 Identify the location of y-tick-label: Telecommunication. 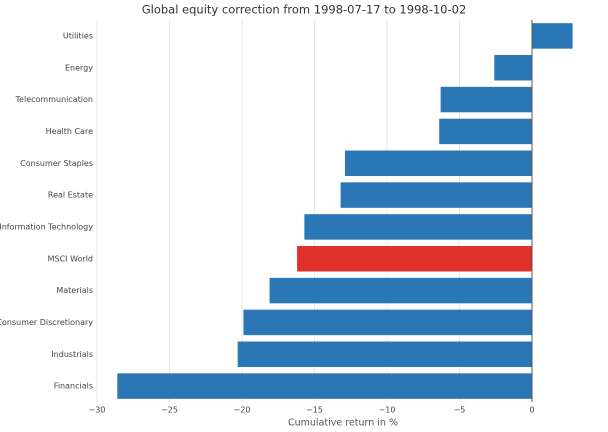
(54, 99).